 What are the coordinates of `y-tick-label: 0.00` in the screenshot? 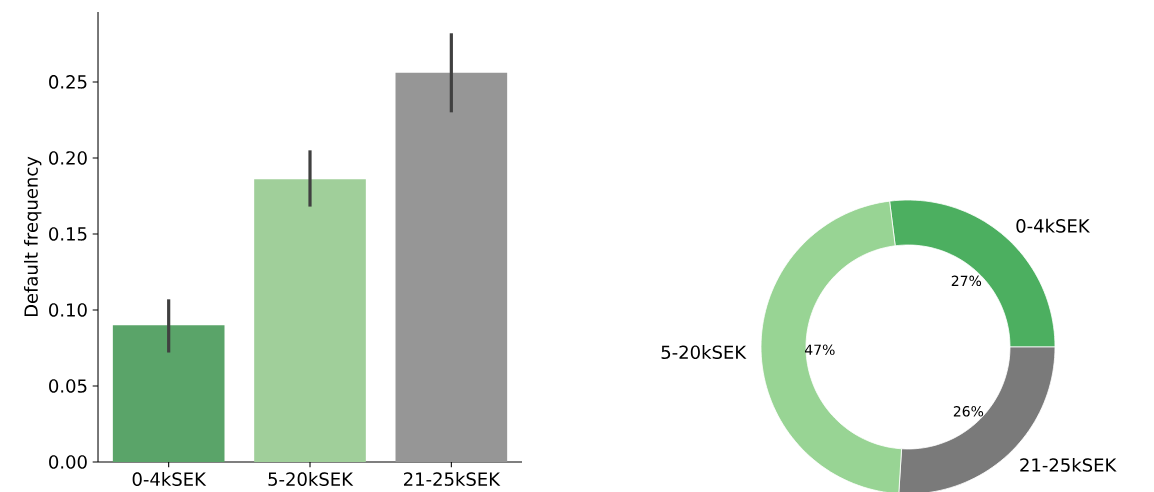 It's located at (68, 462).